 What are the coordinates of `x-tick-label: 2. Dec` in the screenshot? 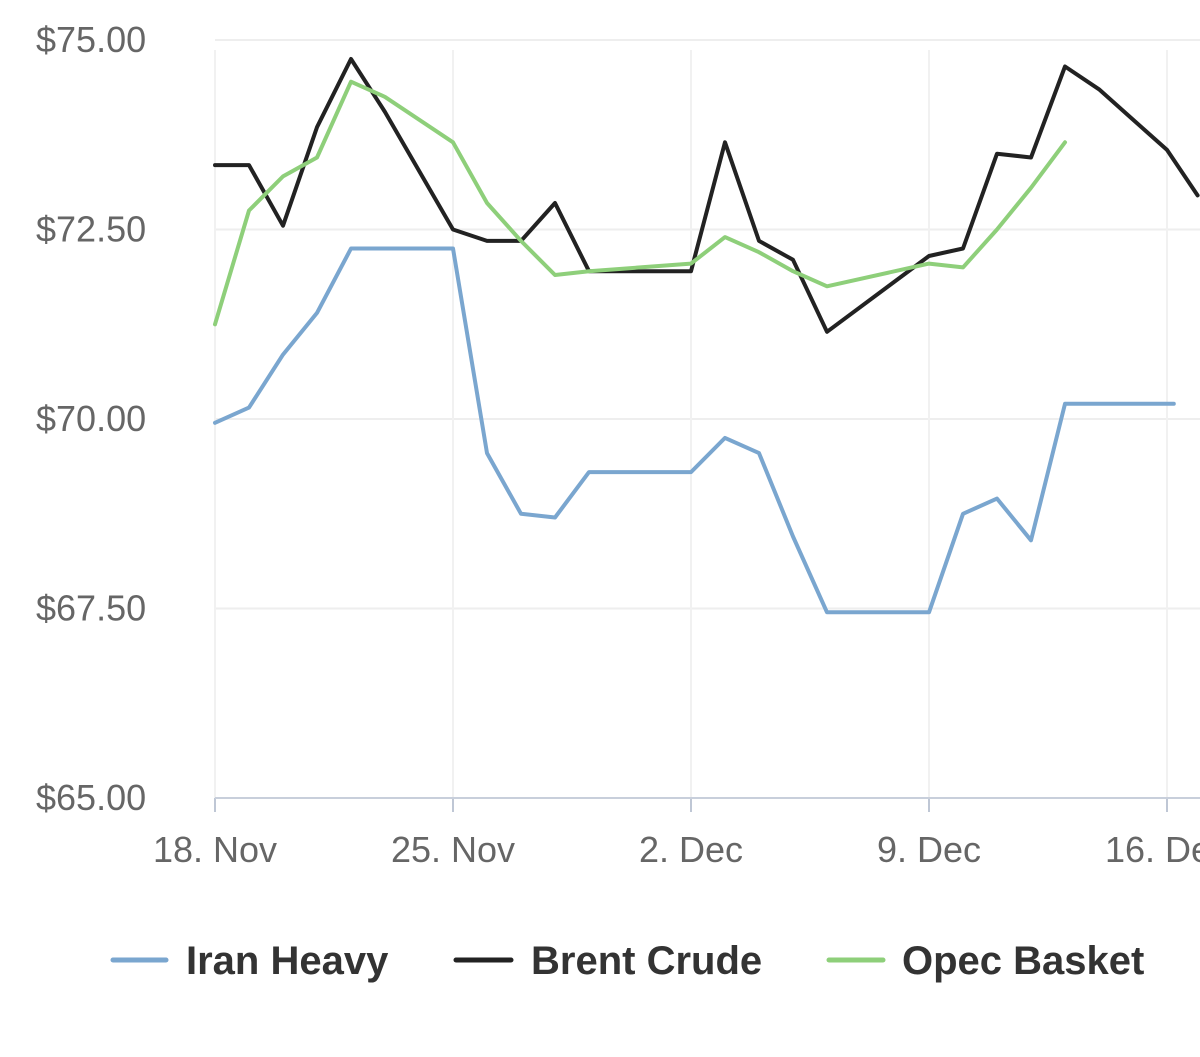 It's located at (691, 849).